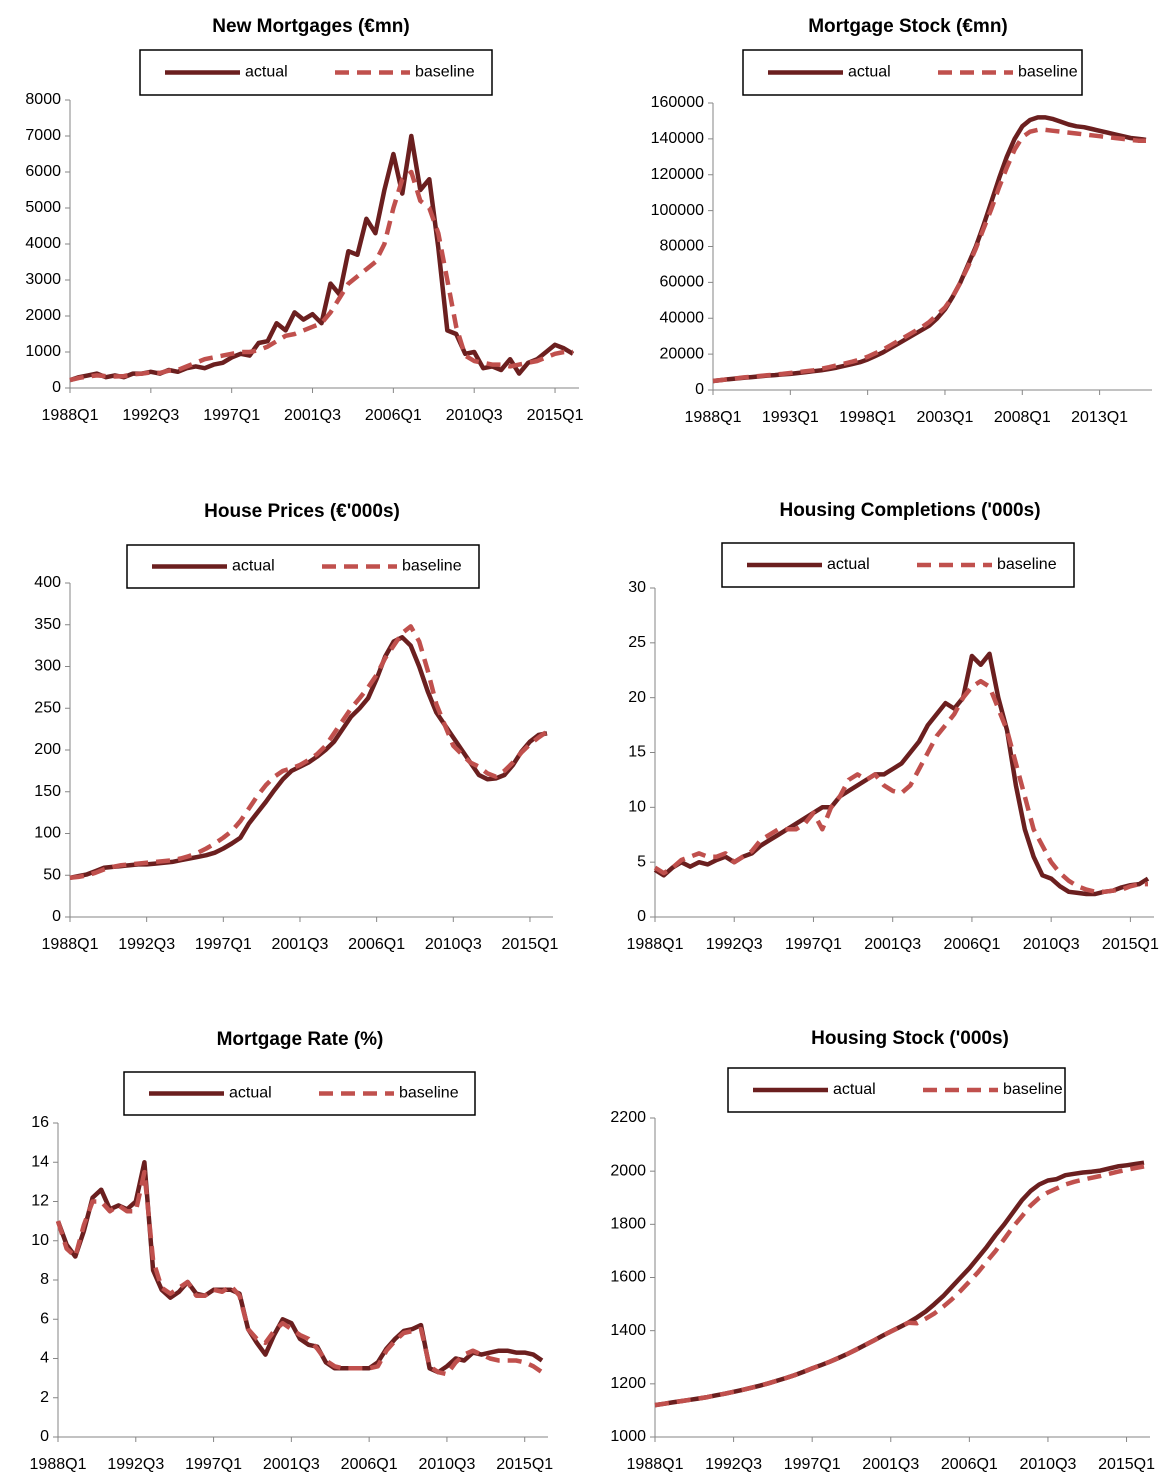  Describe the element at coordinates (682, 282) in the screenshot. I see `y-tick-label: 60000` at that location.